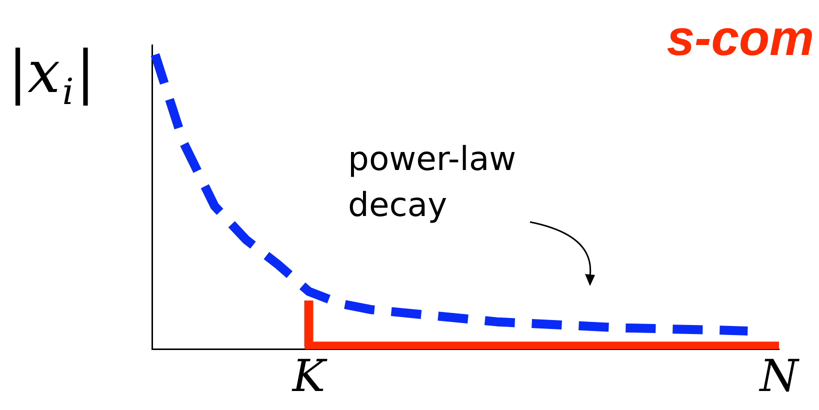 The width and height of the screenshot is (819, 410). Describe the element at coordinates (740, 38) in the screenshot. I see `chart-title: s-com` at that location.